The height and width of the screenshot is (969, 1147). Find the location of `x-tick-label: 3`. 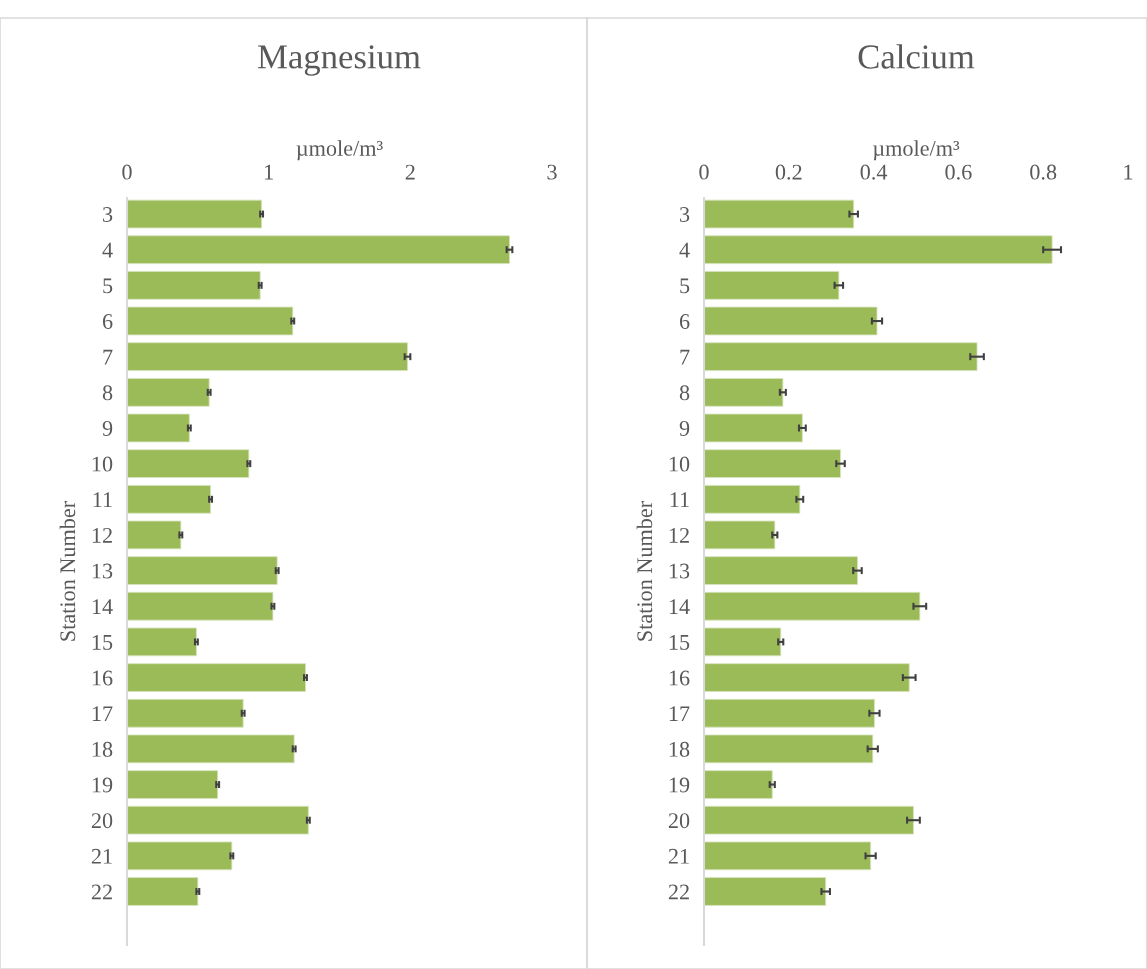

x-tick-label: 3 is located at coordinates (552, 172).